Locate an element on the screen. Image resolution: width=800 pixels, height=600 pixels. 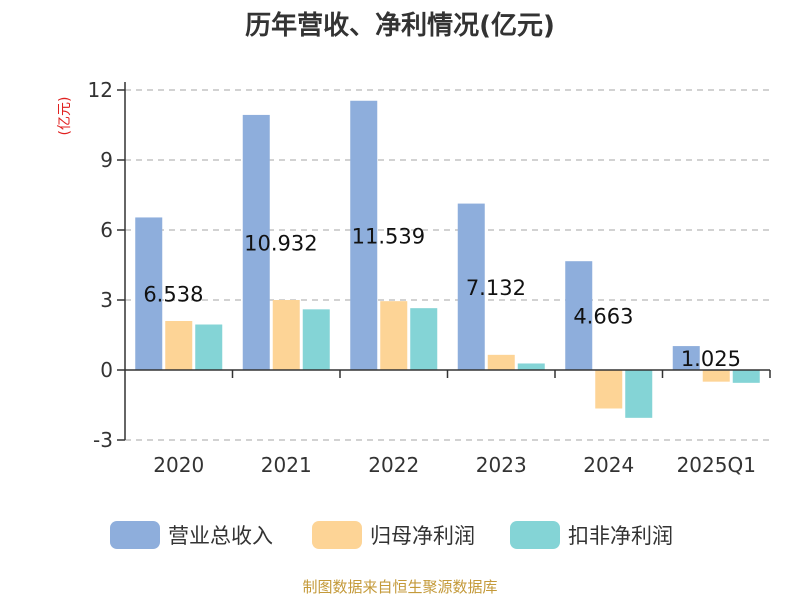
bar-营业总收入-2022 is located at coordinates (364, 235).